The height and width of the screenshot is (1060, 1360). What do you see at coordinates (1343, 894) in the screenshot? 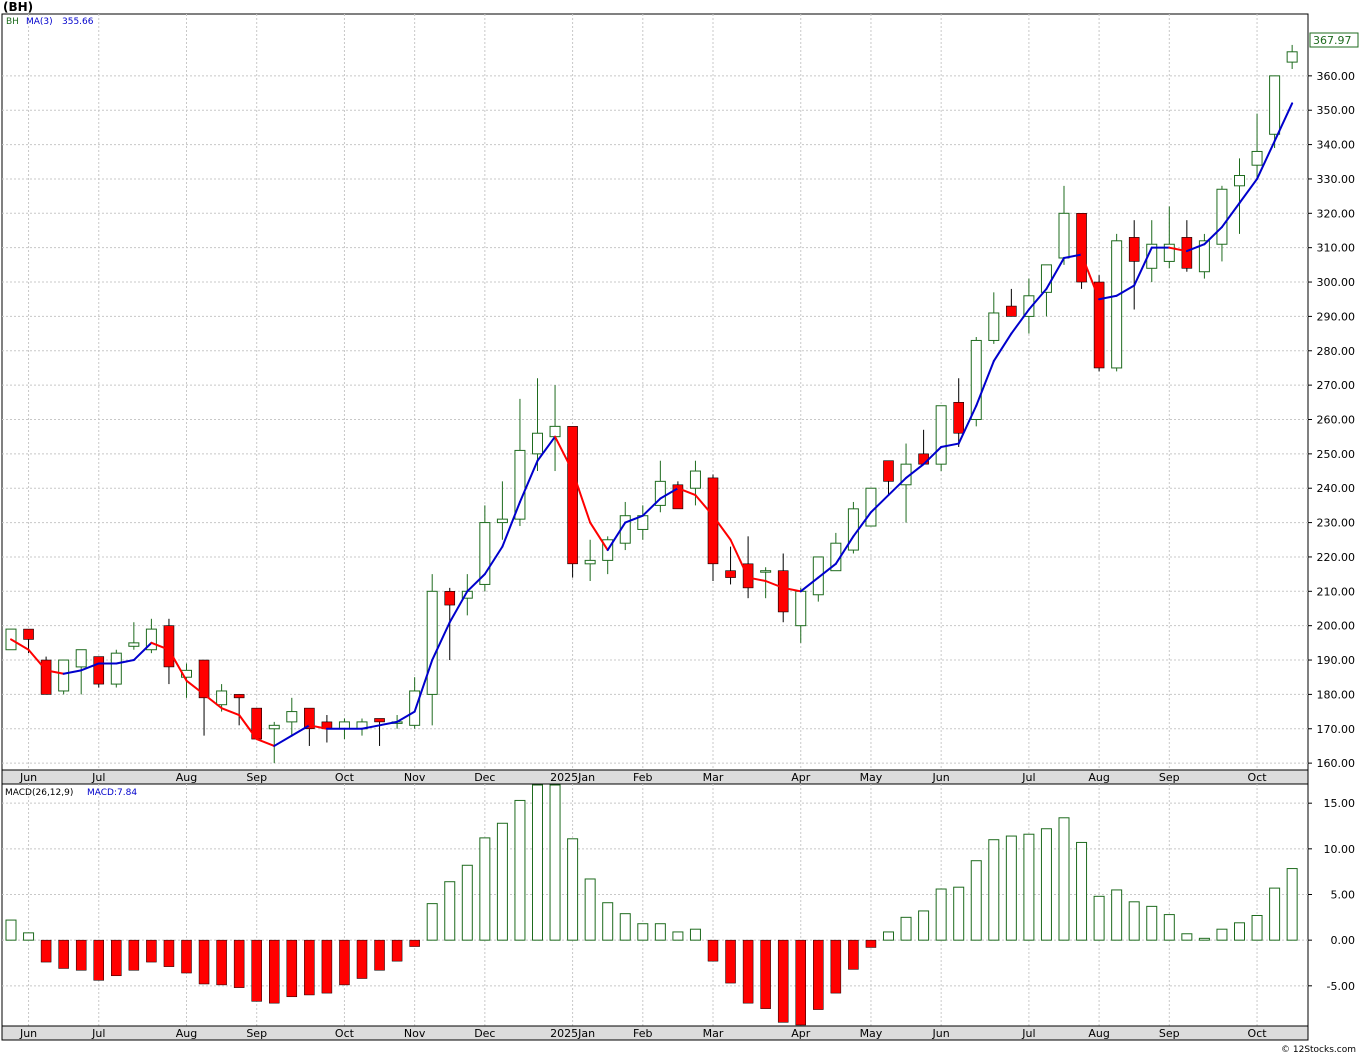
I see `macd-y-tick-label: 5.00` at bounding box center [1343, 894].